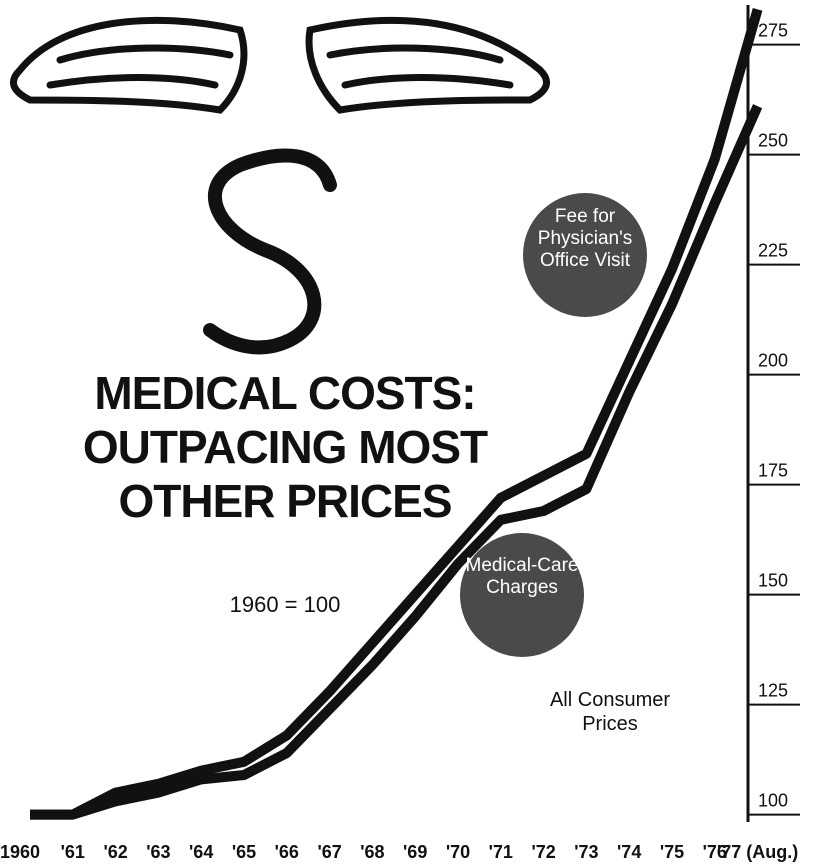 The width and height of the screenshot is (829, 864). I want to click on x-tick-label: '69, so click(415, 852).